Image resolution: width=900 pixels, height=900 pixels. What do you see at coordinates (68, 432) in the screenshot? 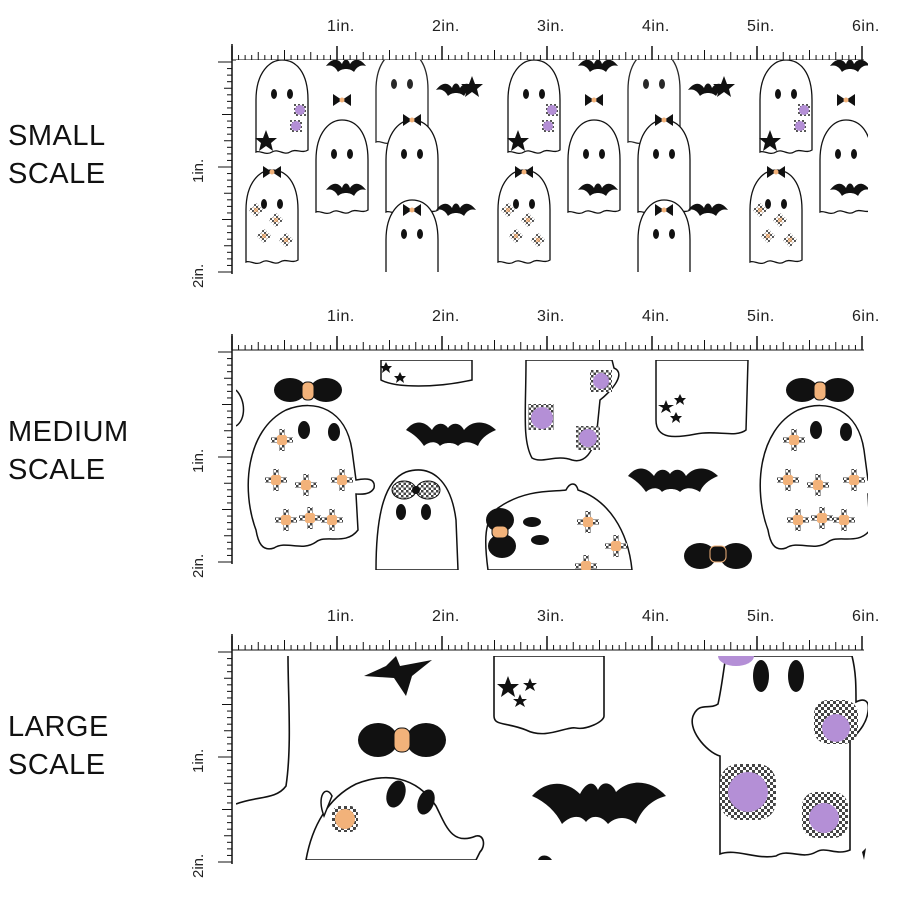
I see `label-line: MEDIUM` at bounding box center [68, 432].